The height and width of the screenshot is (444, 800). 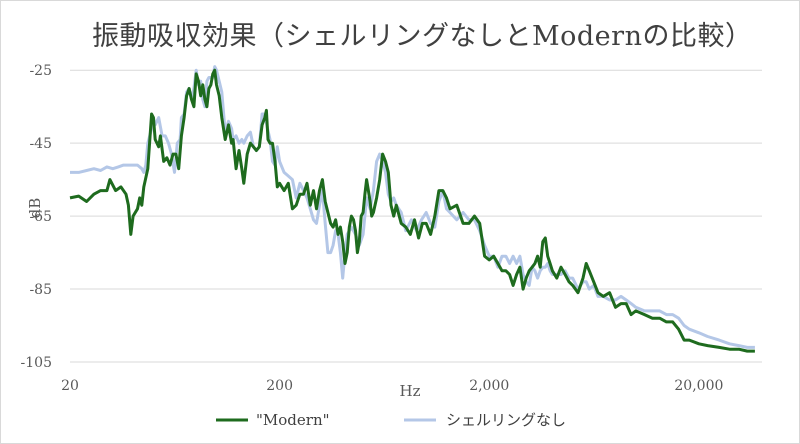 I want to click on y-tick-label: -85, so click(x=40, y=290).